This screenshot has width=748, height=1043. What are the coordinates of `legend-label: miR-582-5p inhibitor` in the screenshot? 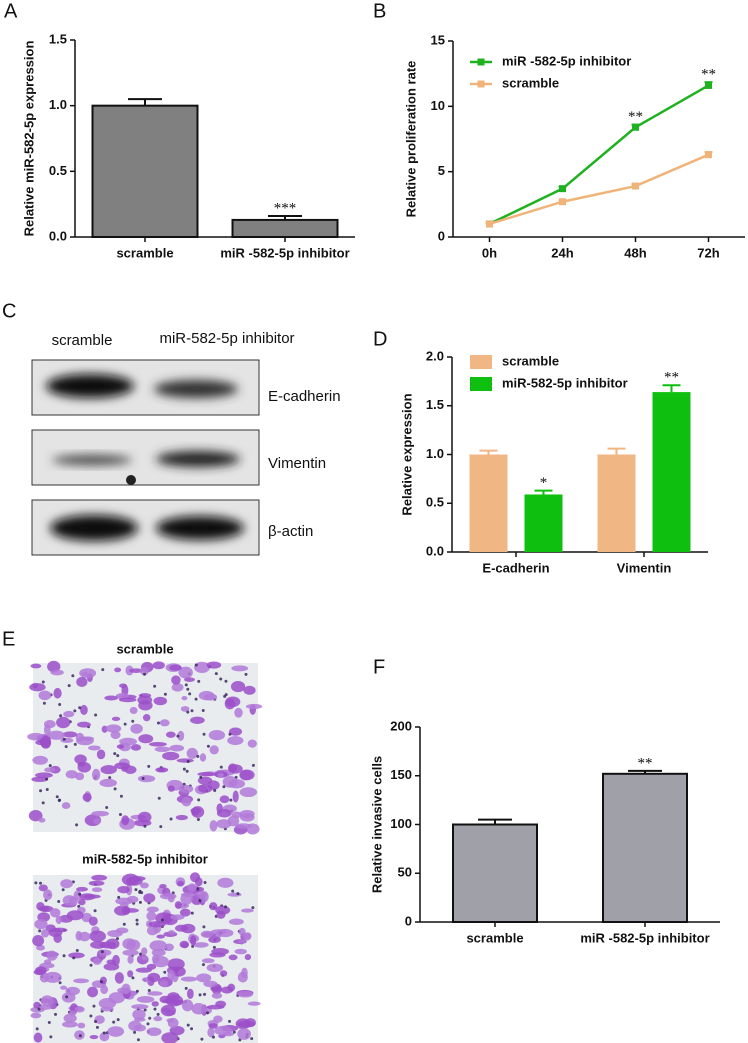 It's located at (565, 382).